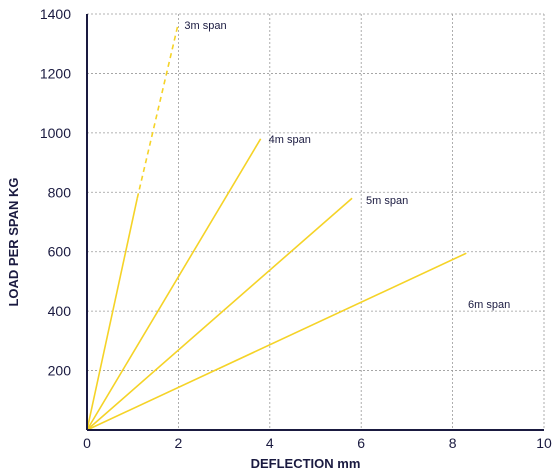 This screenshot has width=554, height=474. I want to click on y-tick-label: 800, so click(60, 192).